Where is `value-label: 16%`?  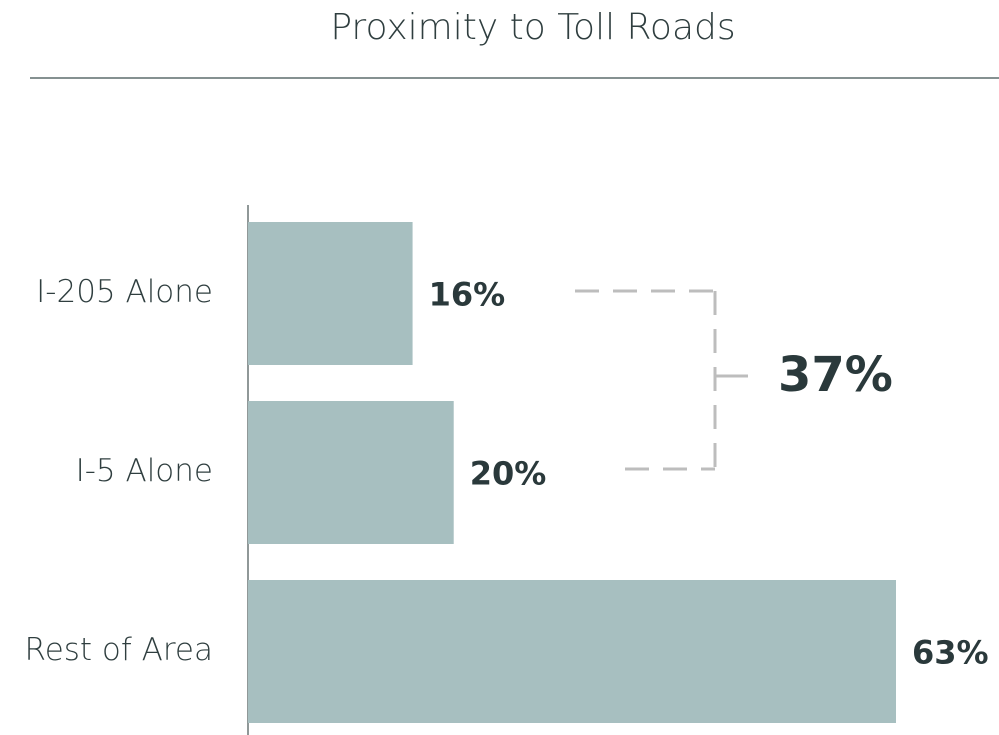 value-label: 16% is located at coordinates (467, 295).